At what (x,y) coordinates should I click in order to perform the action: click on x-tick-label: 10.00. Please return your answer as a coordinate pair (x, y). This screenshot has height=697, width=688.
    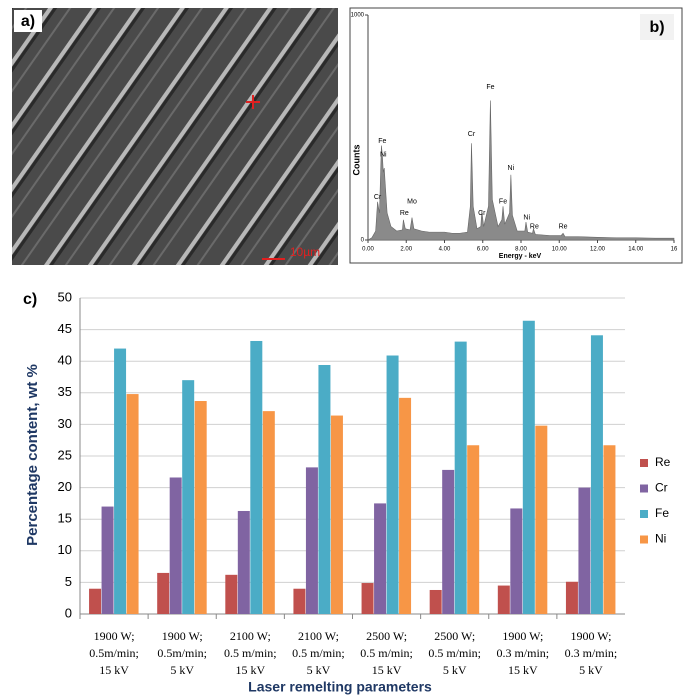
    Looking at the image, I should click on (560, 250).